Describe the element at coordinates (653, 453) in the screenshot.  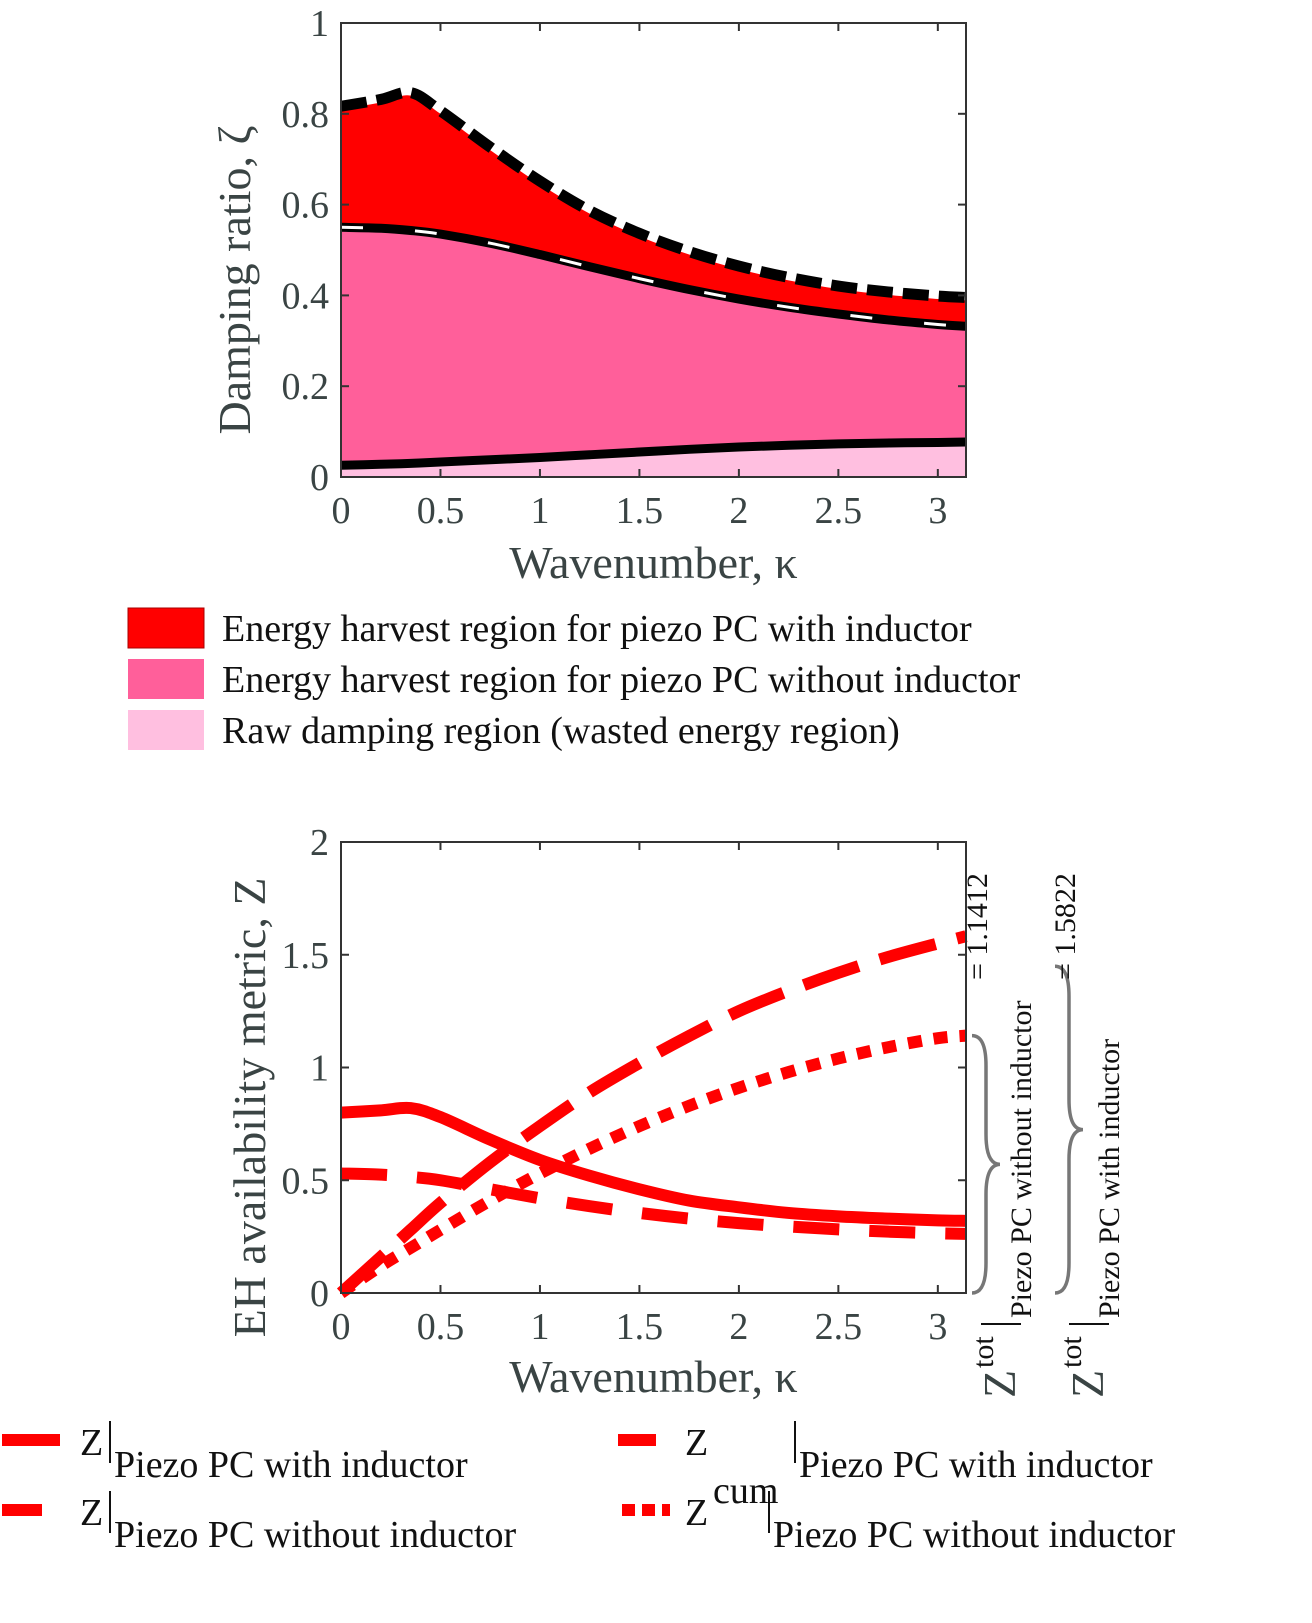
I see `boundary-raw-damping-region-wasted-energy-region-` at that location.